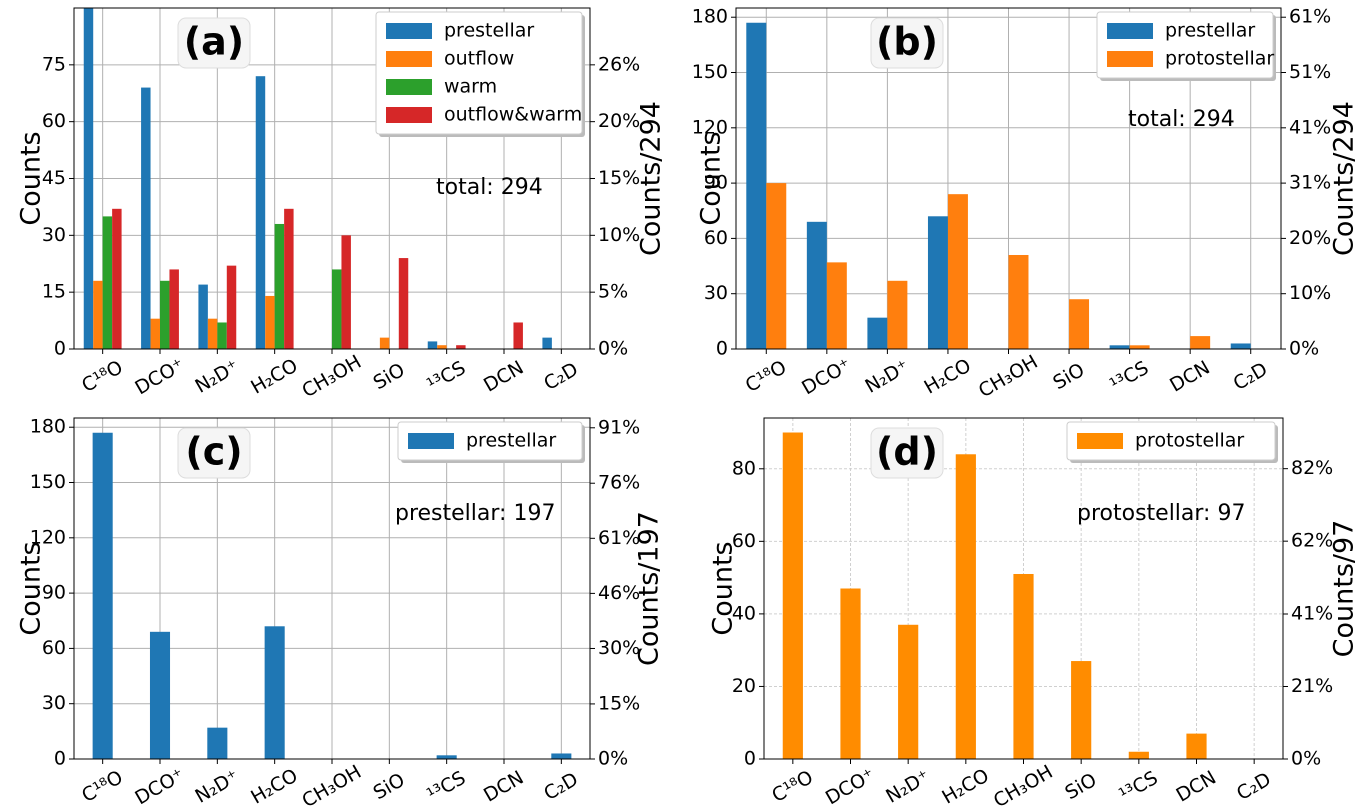  I want to click on y-tick-label: 0, so click(750, 759).